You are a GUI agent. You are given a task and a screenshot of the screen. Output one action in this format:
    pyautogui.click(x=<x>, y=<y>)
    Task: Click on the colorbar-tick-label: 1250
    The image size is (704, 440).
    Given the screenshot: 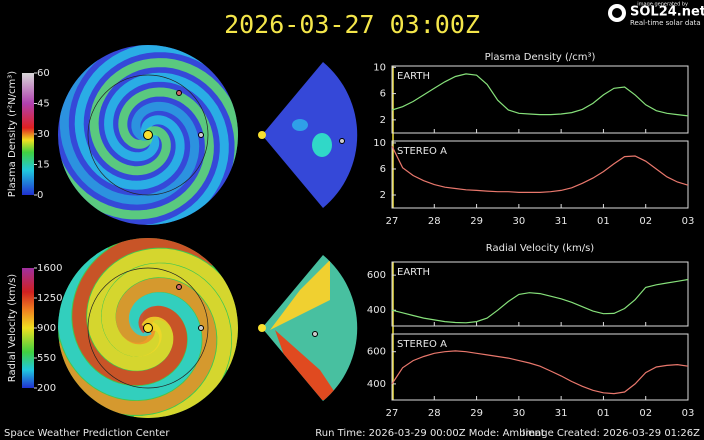 What is the action you would take?
    pyautogui.click(x=49, y=298)
    